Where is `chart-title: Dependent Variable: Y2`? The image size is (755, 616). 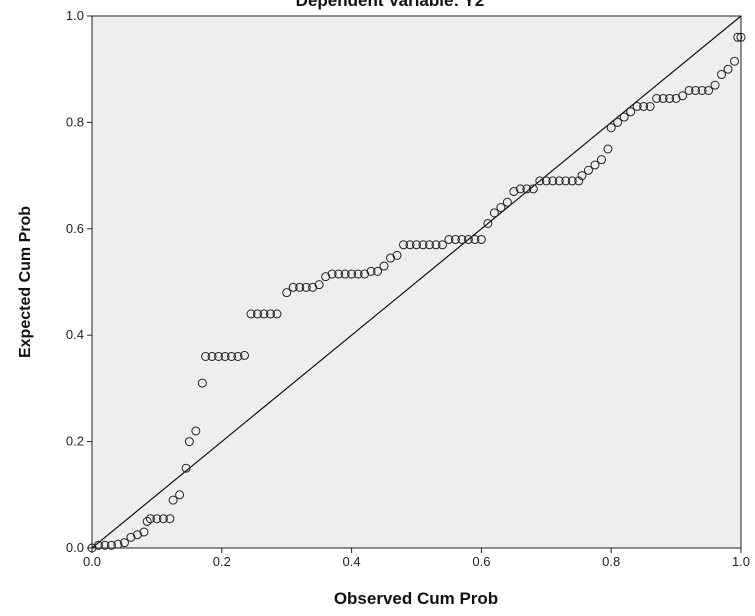 chart-title: Dependent Variable: Y2 is located at coordinates (390, 5).